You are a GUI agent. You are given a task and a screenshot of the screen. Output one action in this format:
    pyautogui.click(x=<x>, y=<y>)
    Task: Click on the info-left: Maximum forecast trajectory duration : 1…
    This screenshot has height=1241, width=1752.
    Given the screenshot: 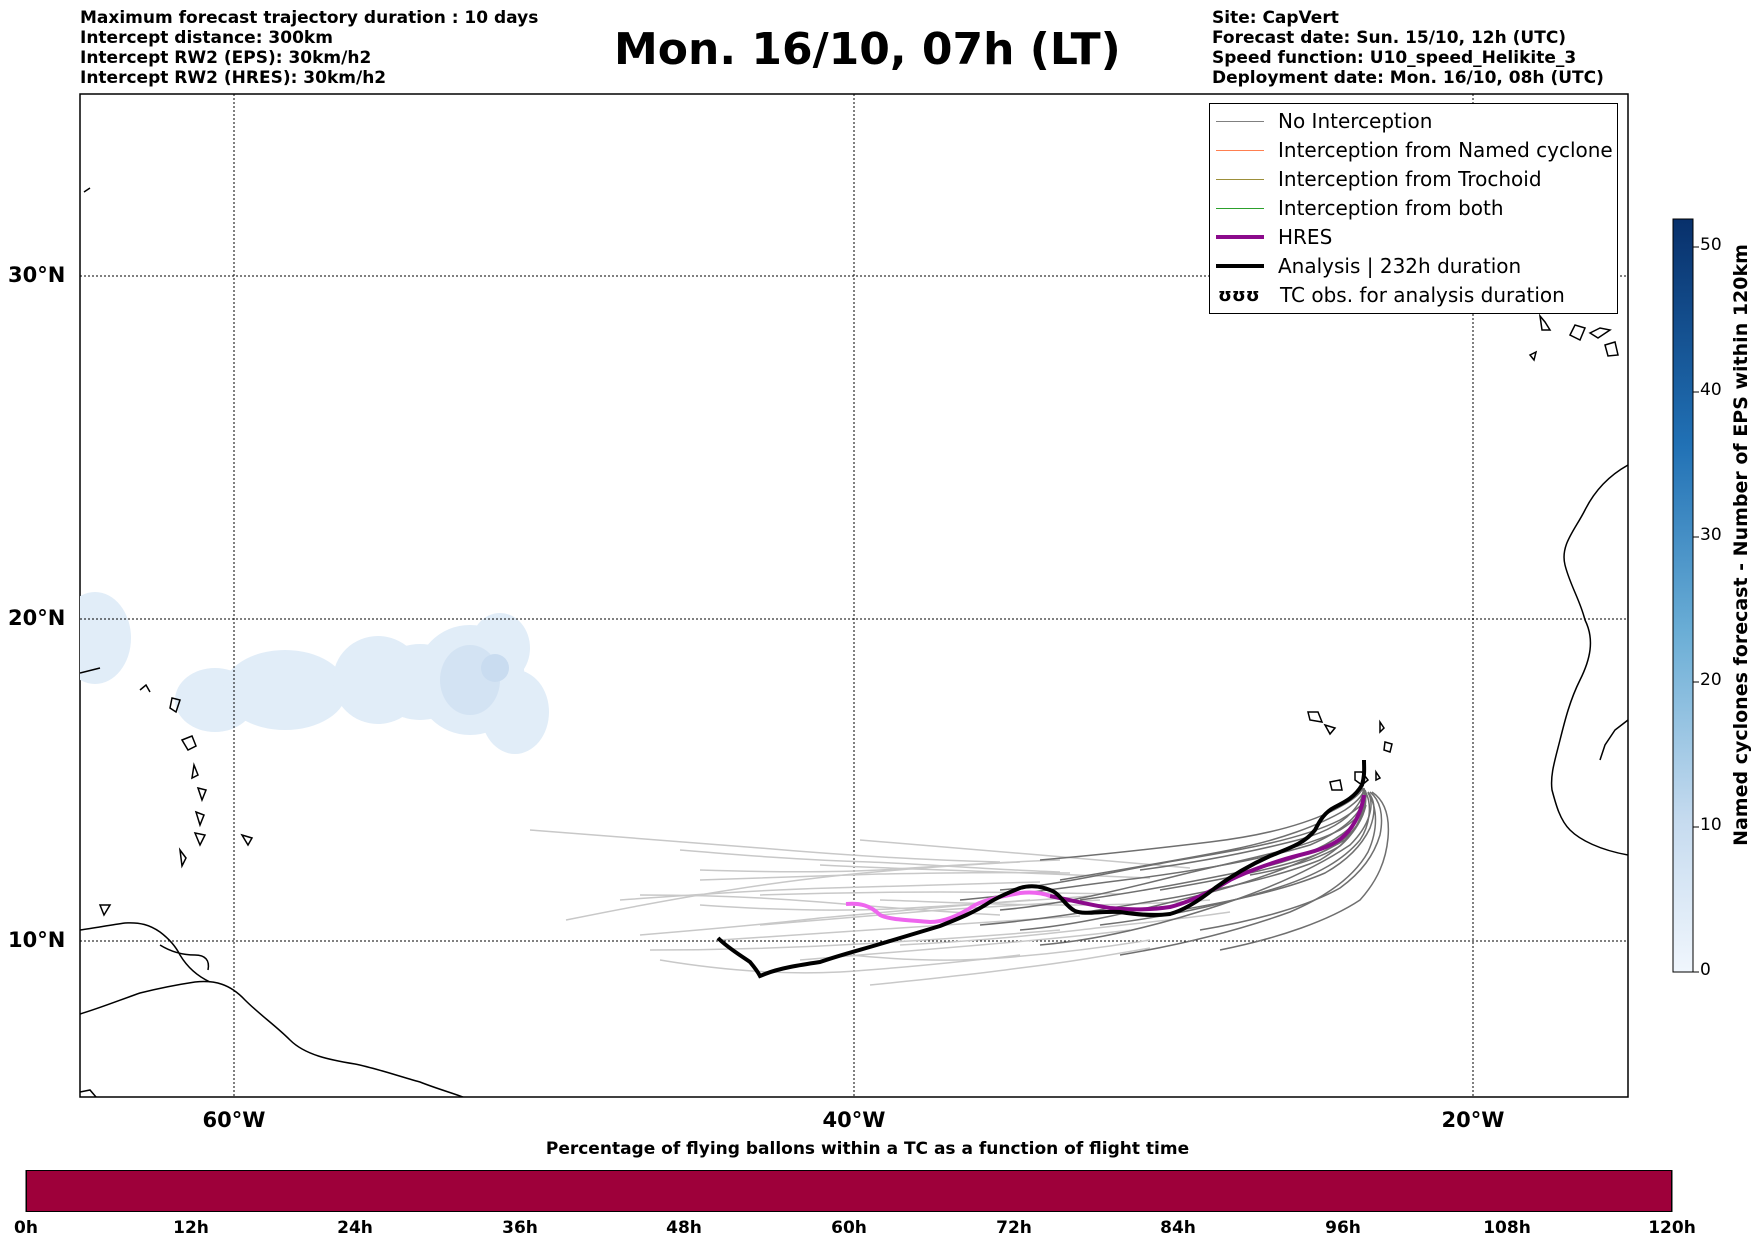 What is the action you would take?
    pyautogui.click(x=309, y=48)
    